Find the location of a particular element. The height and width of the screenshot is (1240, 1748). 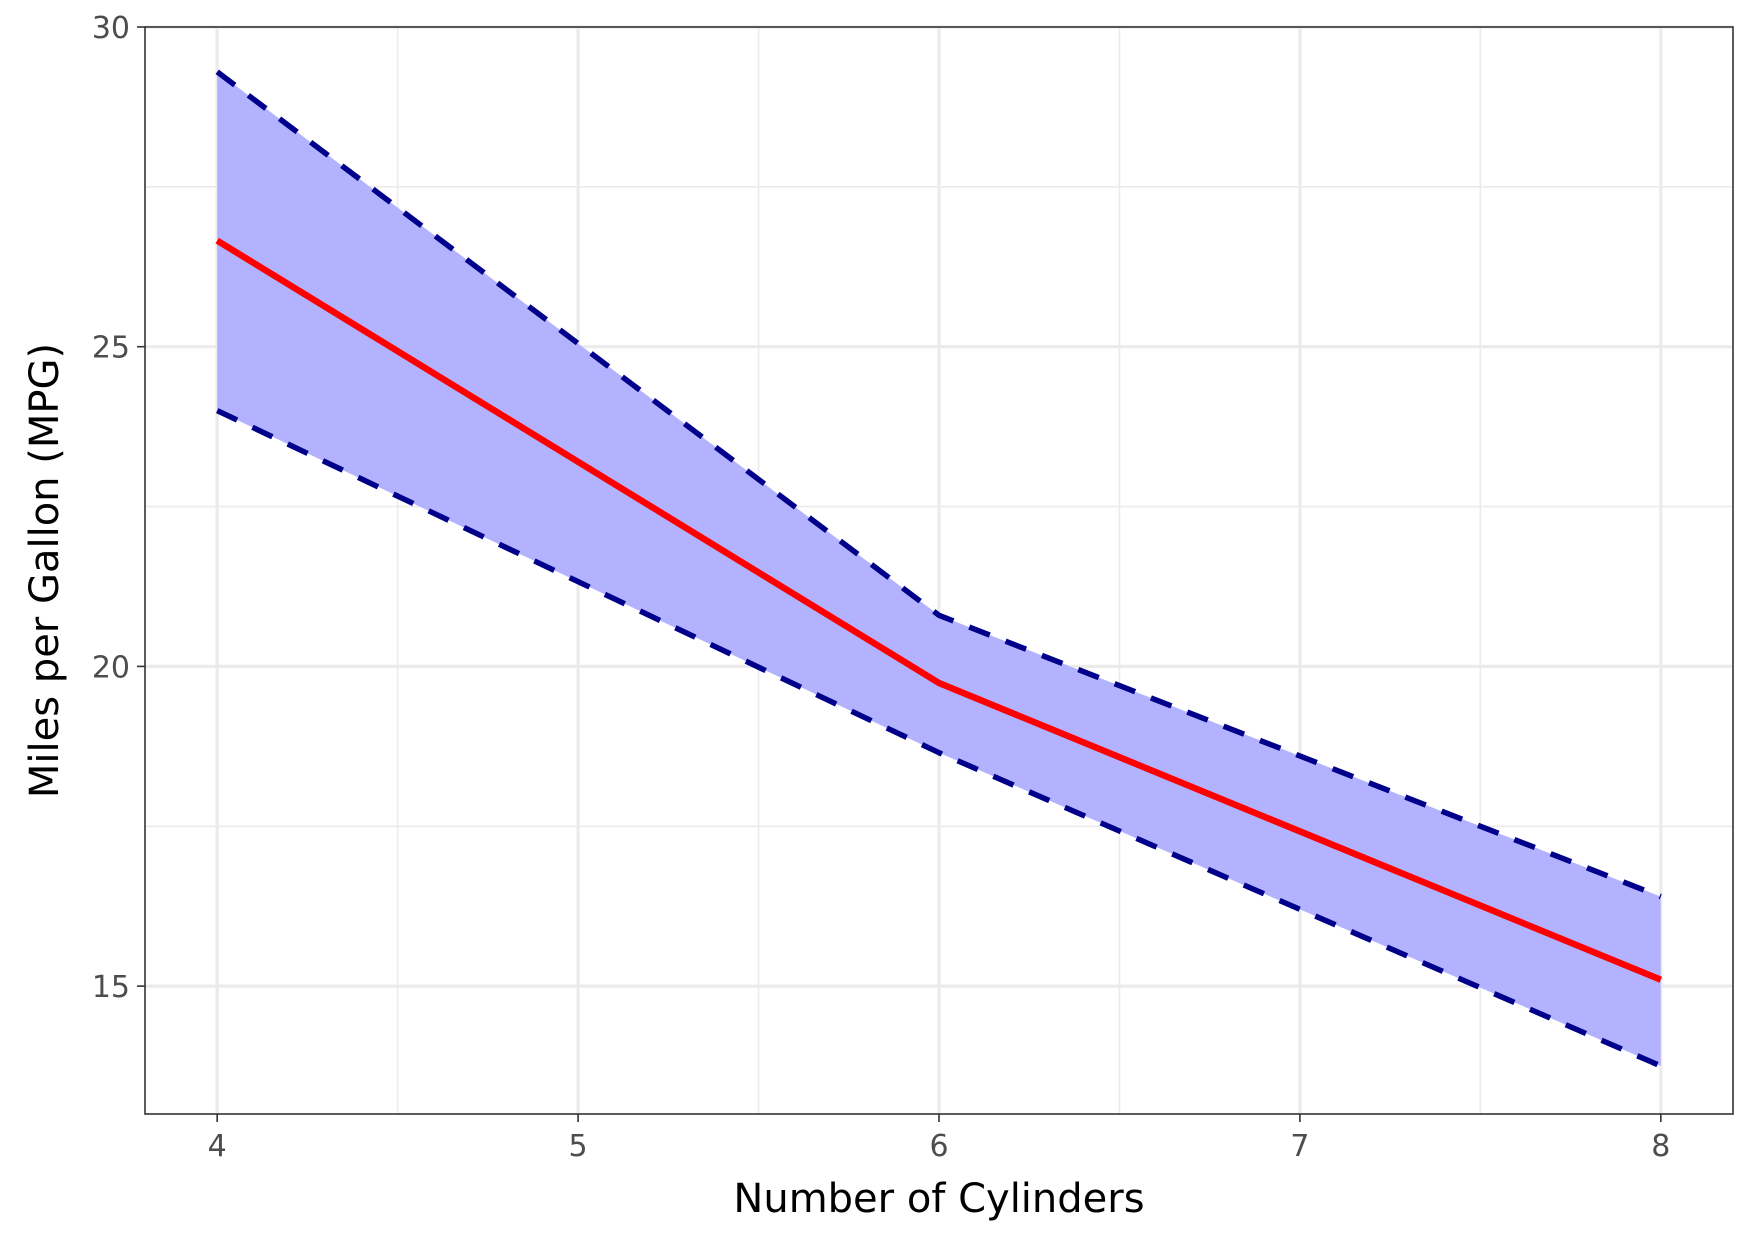

x-axis-ticks: 4 5 6 7 8 is located at coordinates (939, 1139).